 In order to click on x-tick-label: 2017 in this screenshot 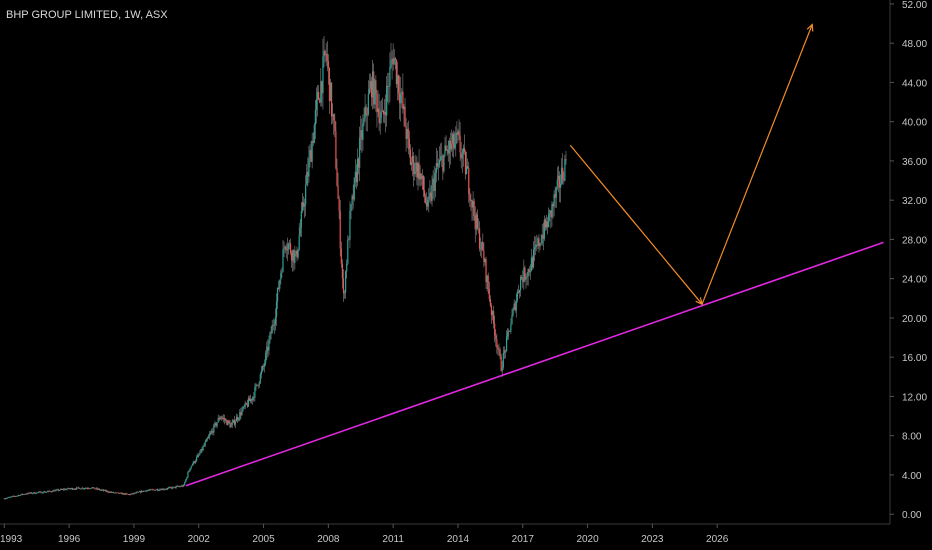, I will do `click(523, 539)`.